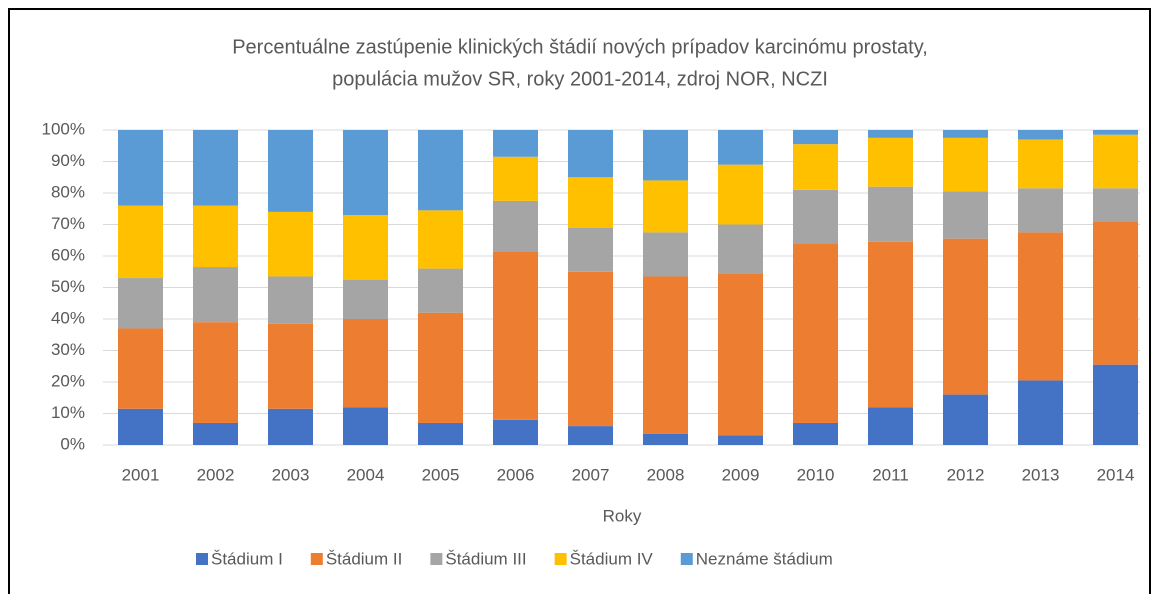  I want to click on y-tick-label: 60%, so click(68, 254).